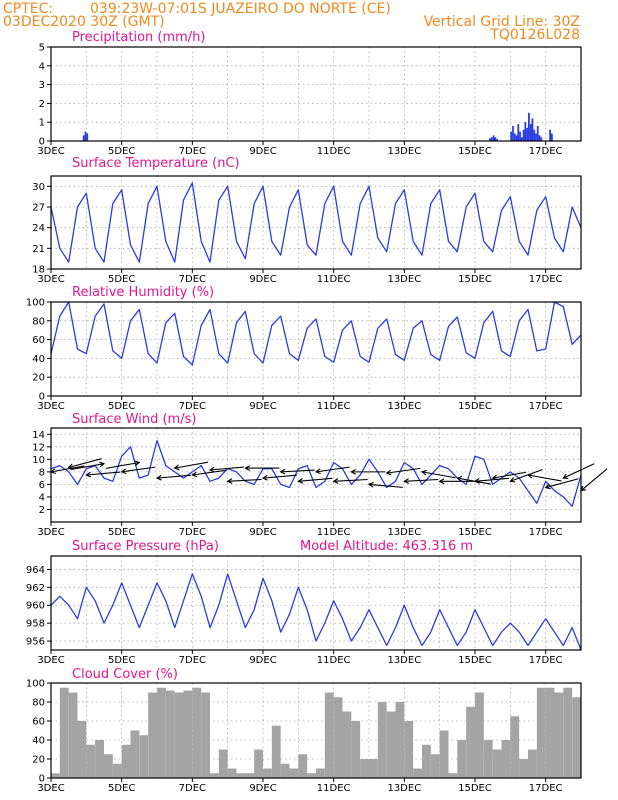 The image size is (618, 800). Describe the element at coordinates (156, 163) in the screenshot. I see `temperature-title: Surface Temperature (nC)` at that location.